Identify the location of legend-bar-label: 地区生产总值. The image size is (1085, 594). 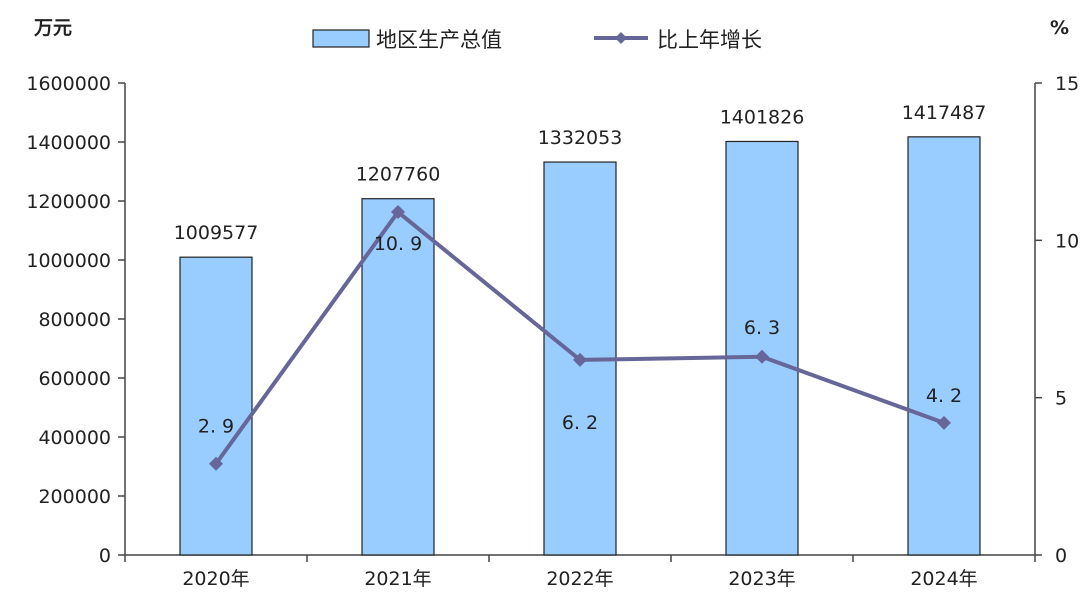
(439, 40).